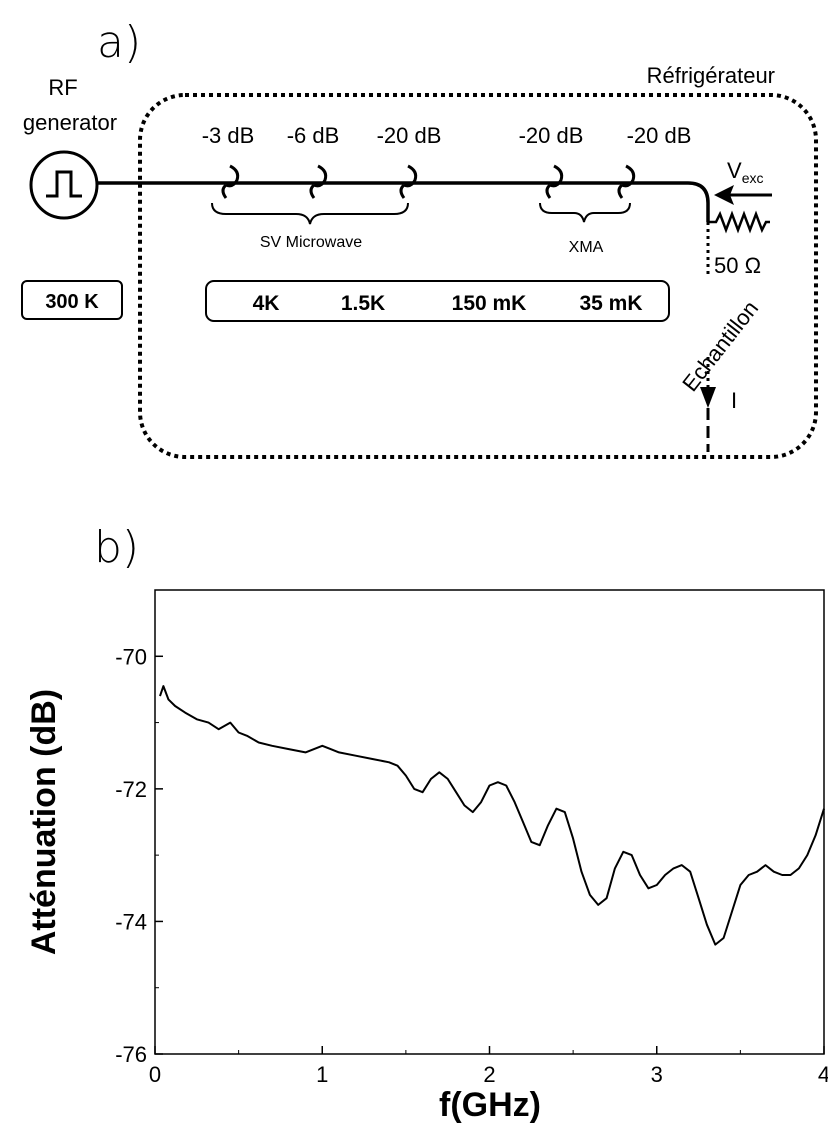  What do you see at coordinates (447, 135) in the screenshot?
I see `attenuator-labels: -3 dB -6 dB -20 dB -20 dB -20 dB` at bounding box center [447, 135].